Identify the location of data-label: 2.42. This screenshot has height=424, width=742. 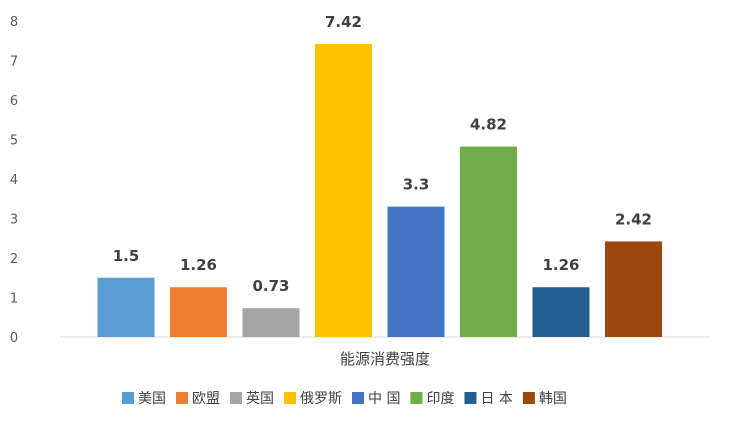
(633, 219).